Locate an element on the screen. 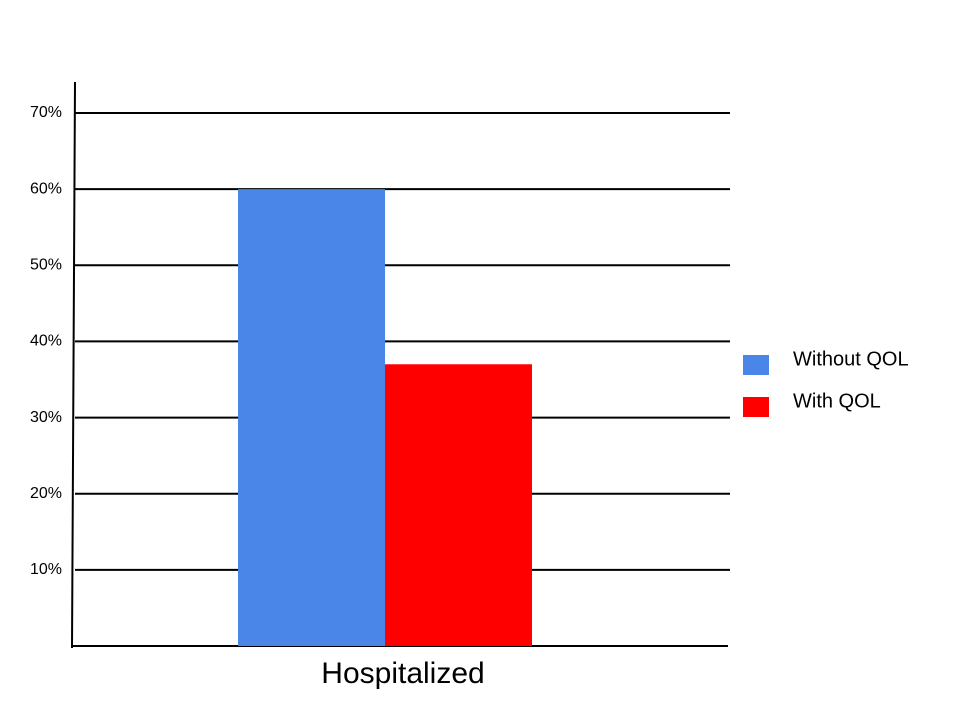 The height and width of the screenshot is (720, 960). y-tick-label: 10% is located at coordinates (46, 569).